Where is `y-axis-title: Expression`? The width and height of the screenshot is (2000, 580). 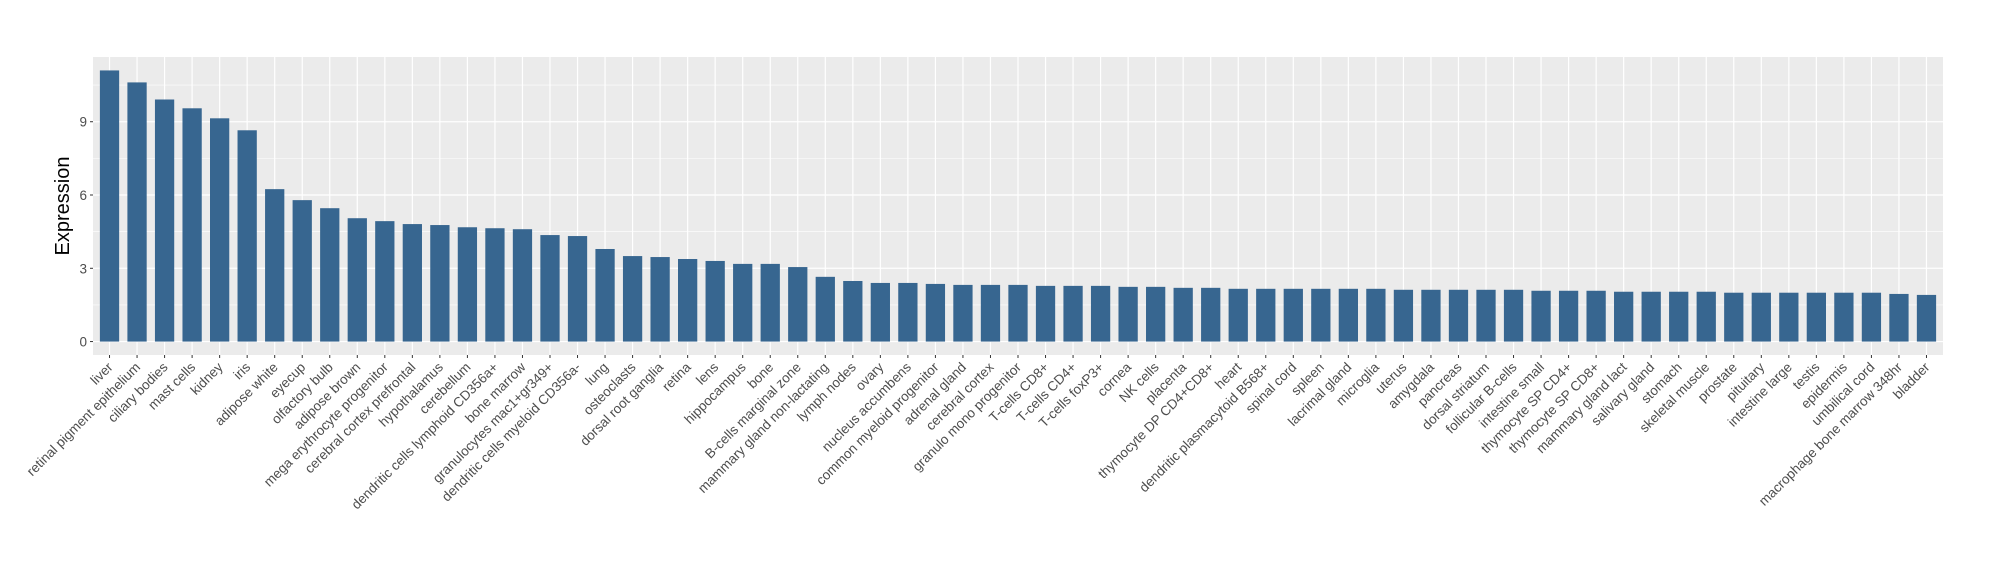
y-axis-title: Expression is located at coordinates (63, 206).